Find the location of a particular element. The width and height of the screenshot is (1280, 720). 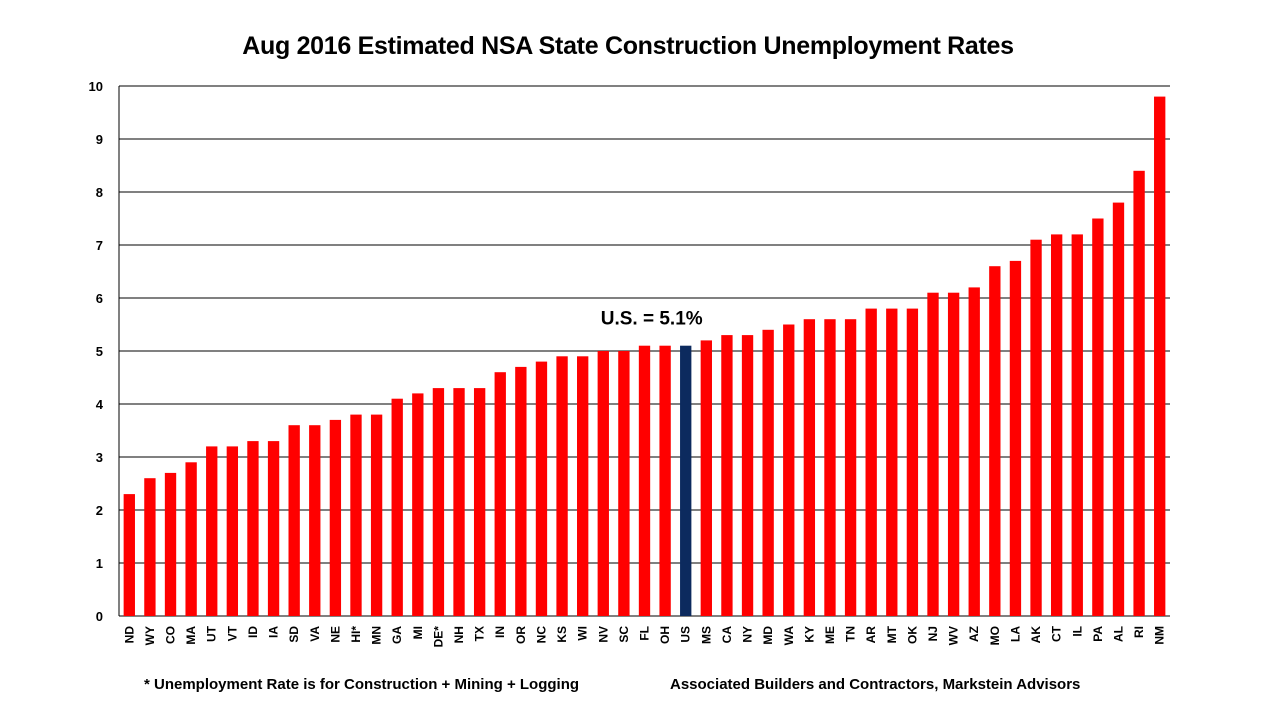

bar-az is located at coordinates (974, 451).